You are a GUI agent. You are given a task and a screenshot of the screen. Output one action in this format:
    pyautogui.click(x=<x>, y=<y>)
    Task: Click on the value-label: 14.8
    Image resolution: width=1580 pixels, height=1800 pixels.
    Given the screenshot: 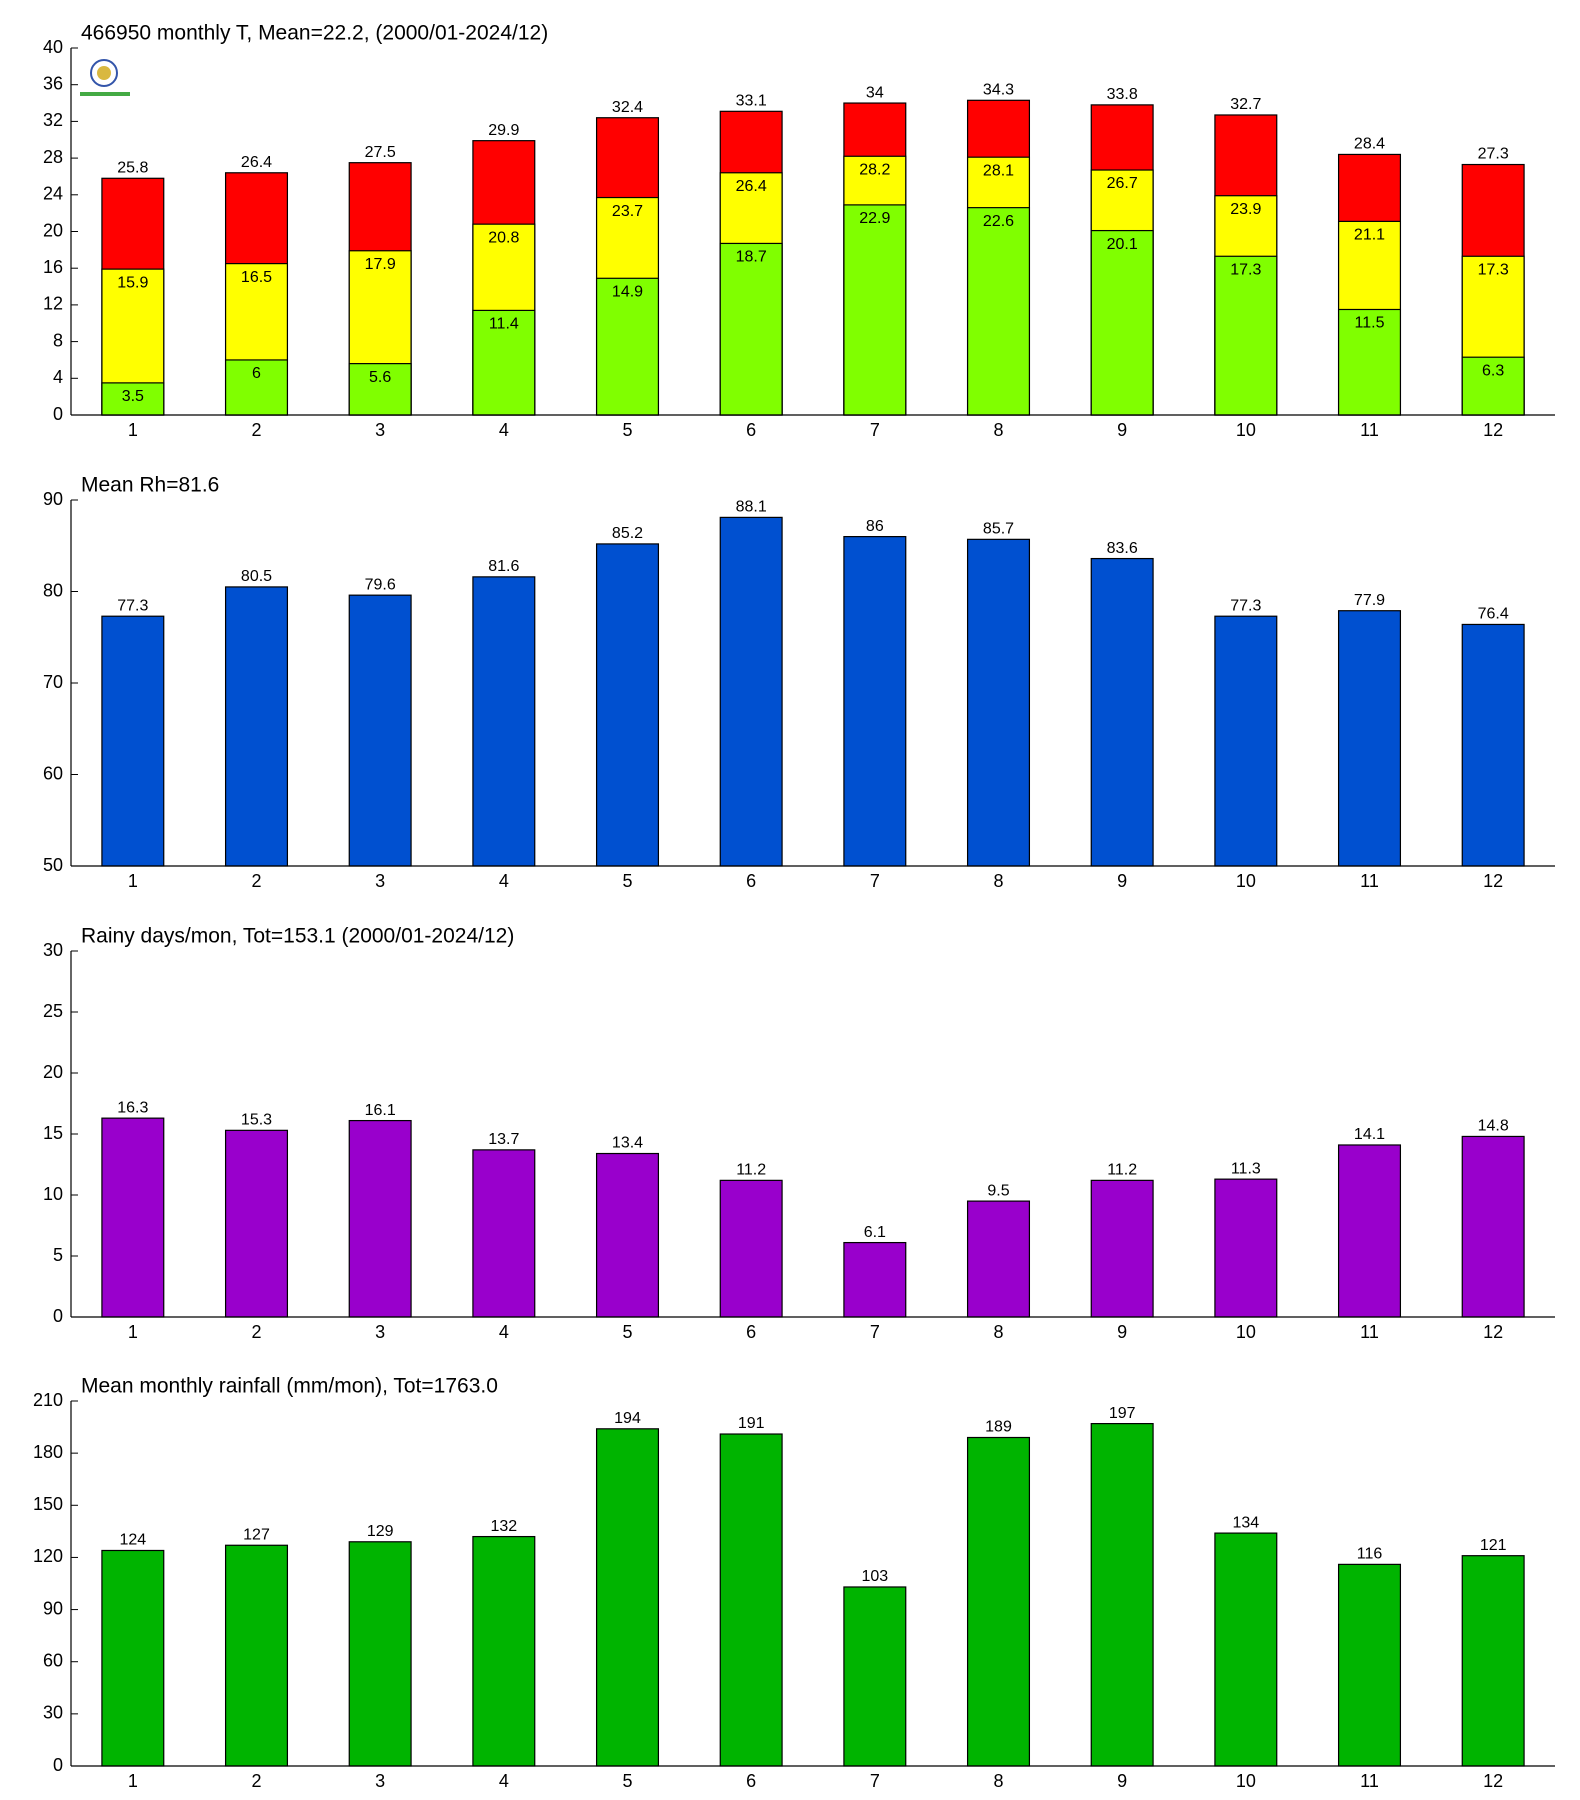 What is the action you would take?
    pyautogui.click(x=1493, y=1126)
    